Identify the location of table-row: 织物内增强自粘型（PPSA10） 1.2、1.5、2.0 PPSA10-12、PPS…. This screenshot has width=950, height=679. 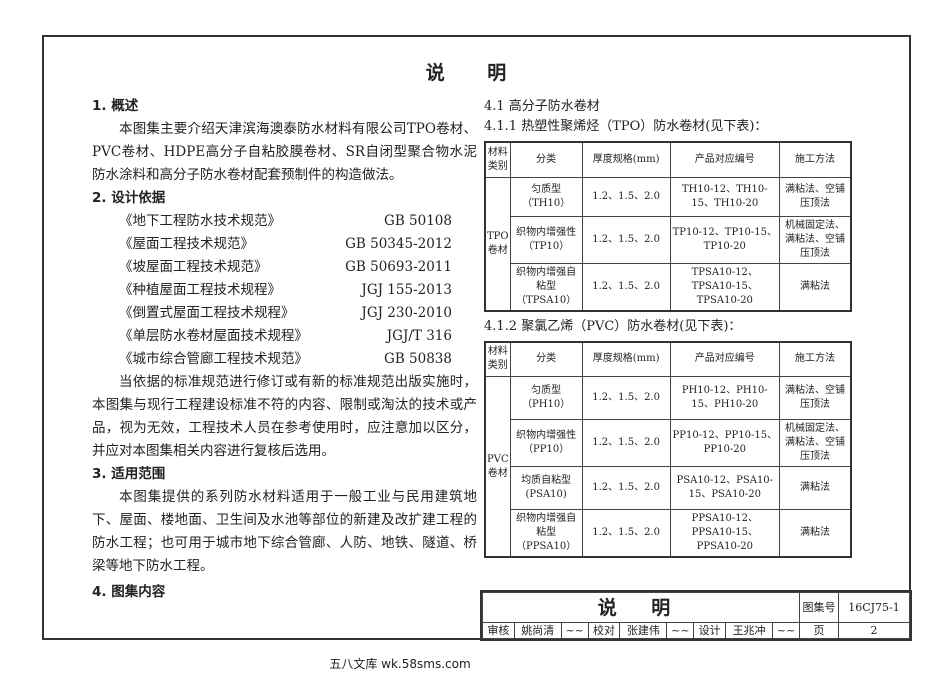
(668, 533).